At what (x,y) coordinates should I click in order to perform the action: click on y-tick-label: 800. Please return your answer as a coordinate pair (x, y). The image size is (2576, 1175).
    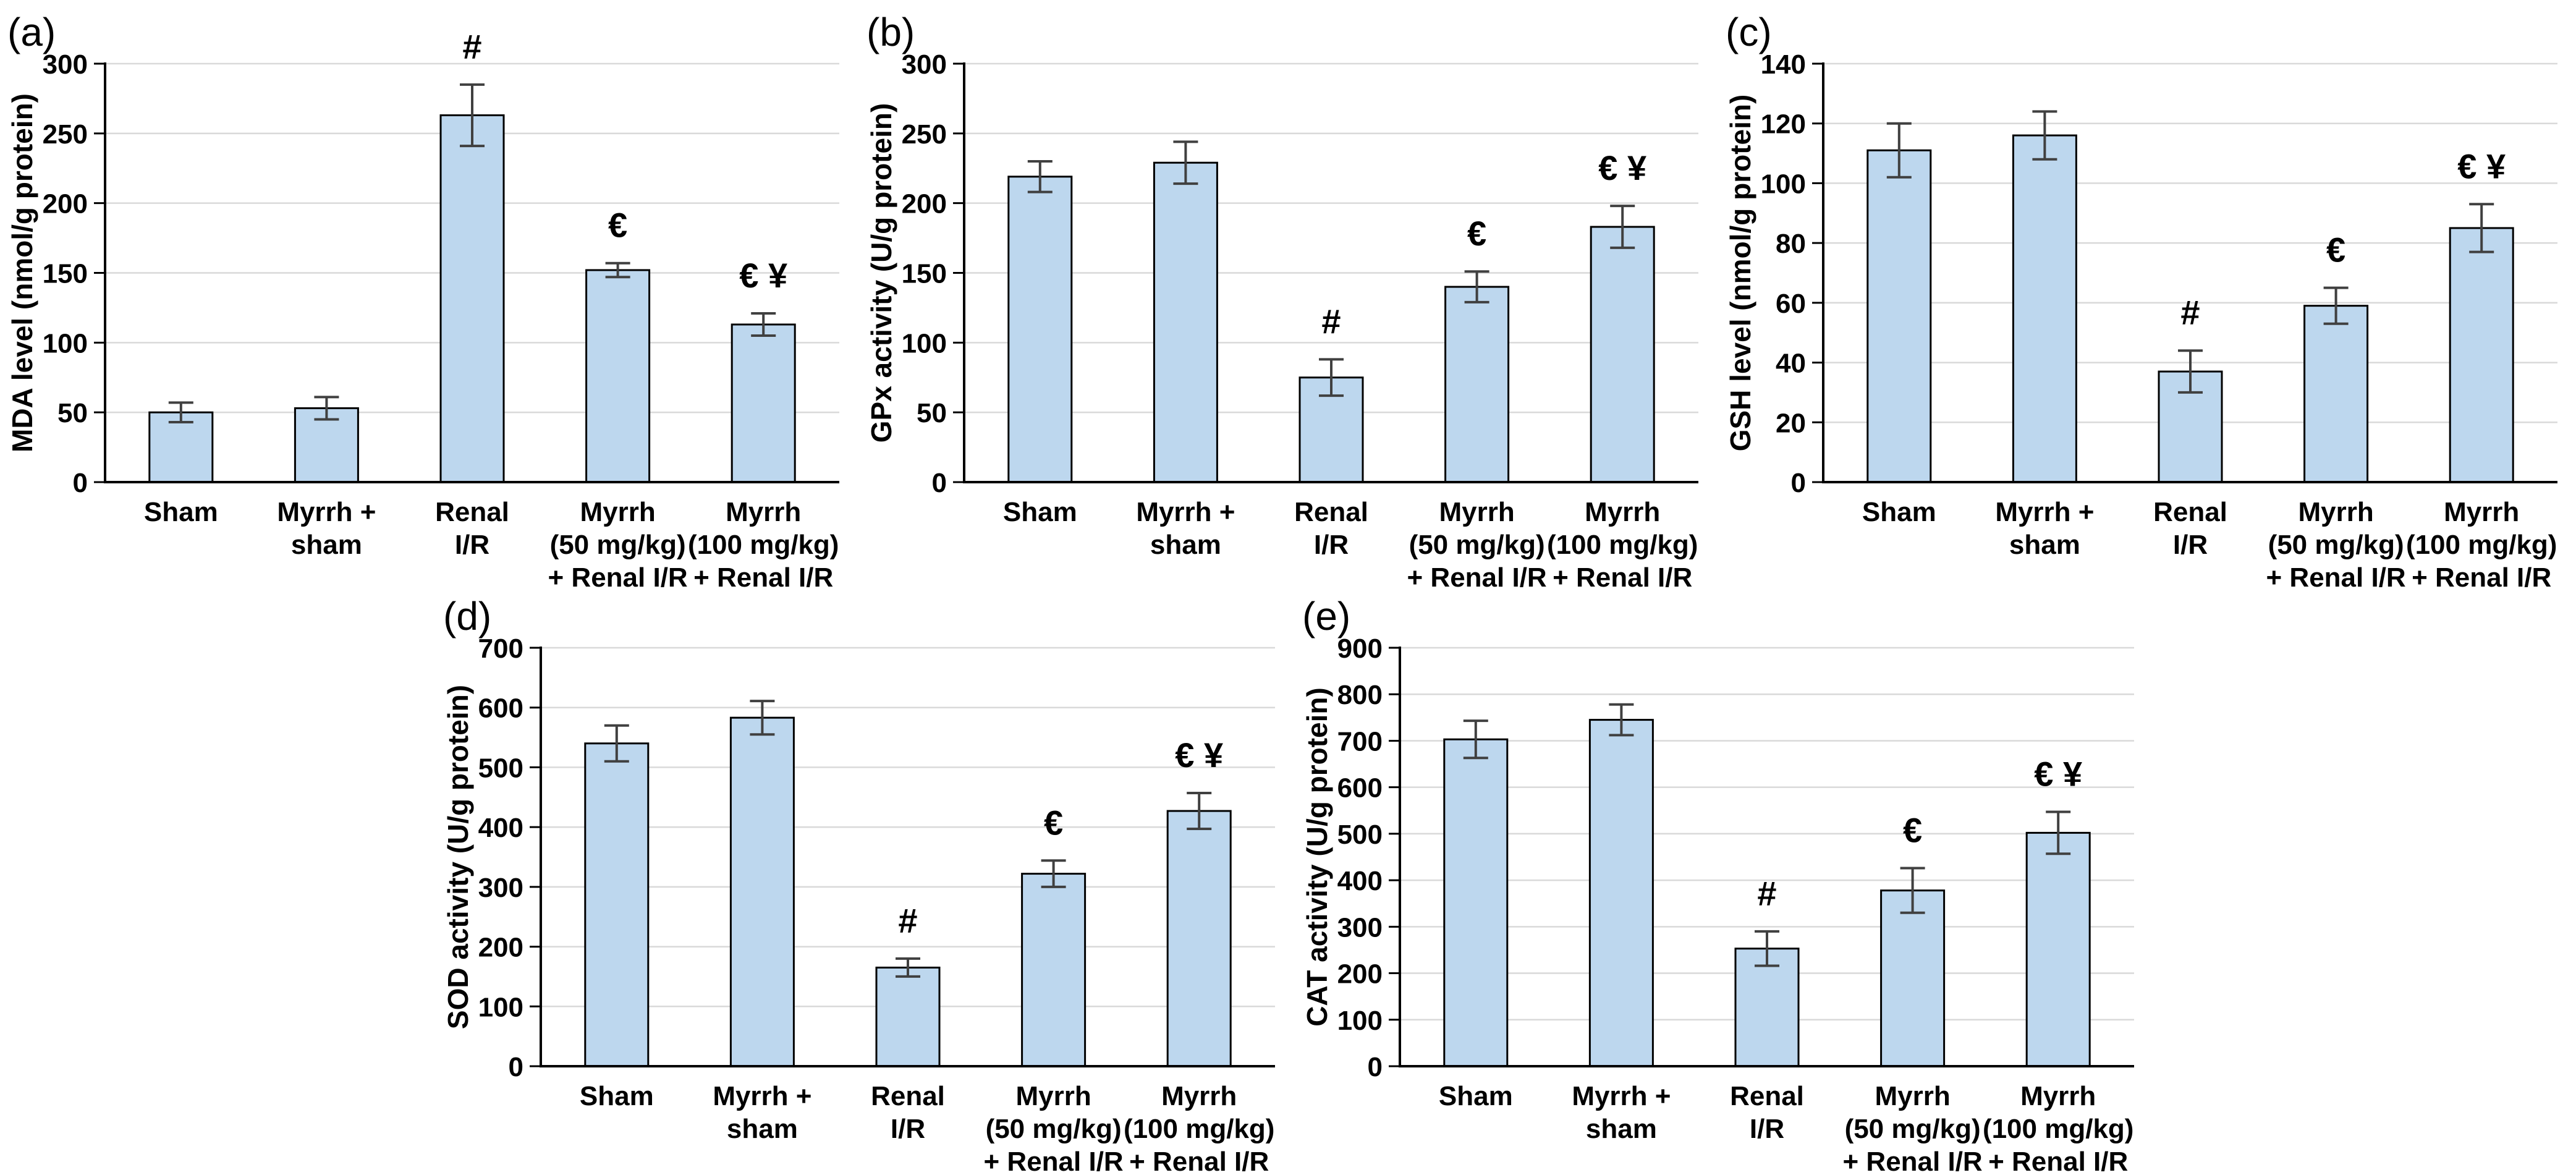
    Looking at the image, I should click on (1360, 695).